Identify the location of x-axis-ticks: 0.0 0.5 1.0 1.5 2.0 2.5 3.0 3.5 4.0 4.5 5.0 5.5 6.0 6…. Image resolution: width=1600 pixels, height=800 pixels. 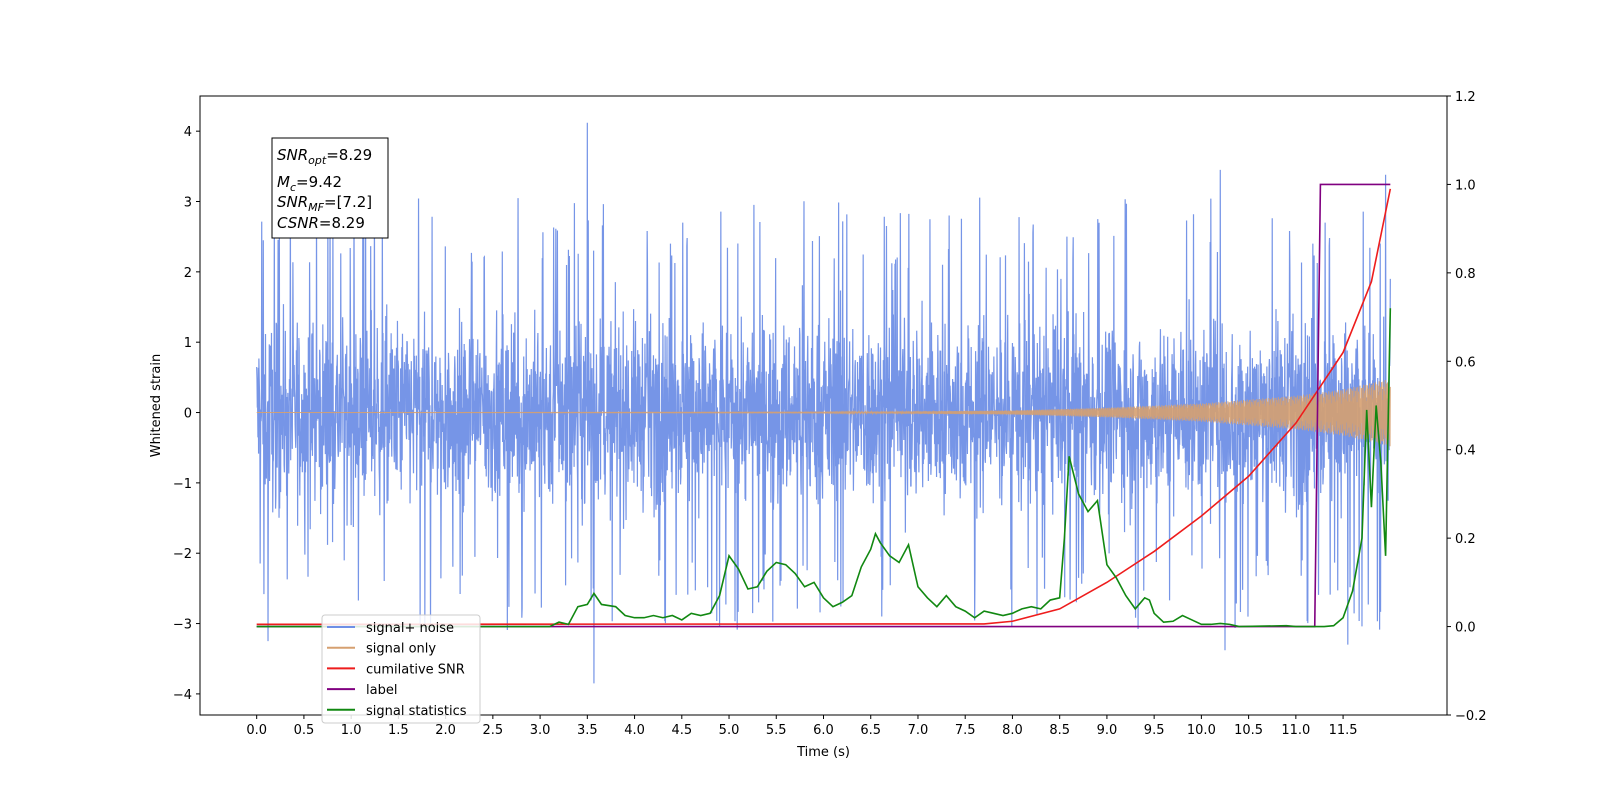
(802, 726).